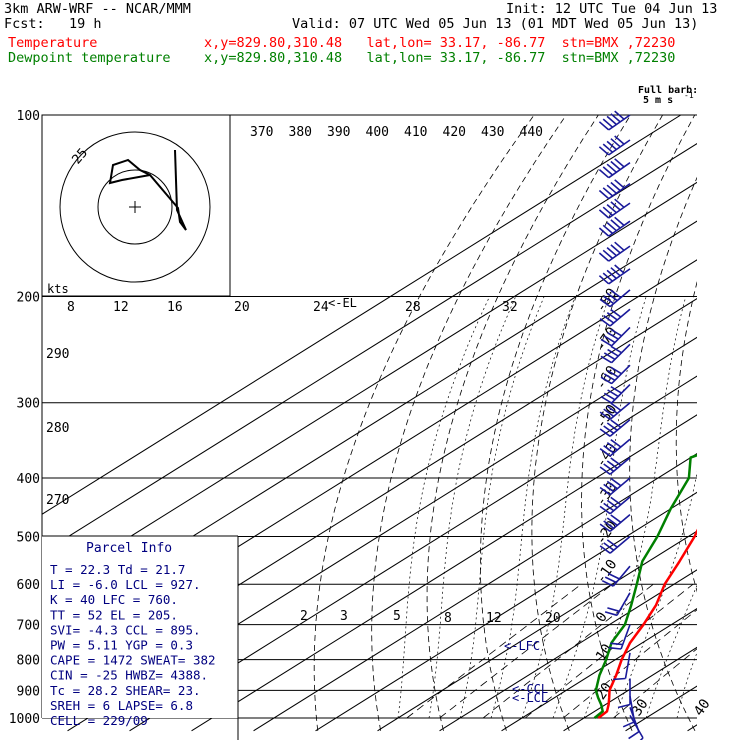  I want to click on parcel-info-row: Tc = 28.2 SHEAR= 23., so click(125, 690).